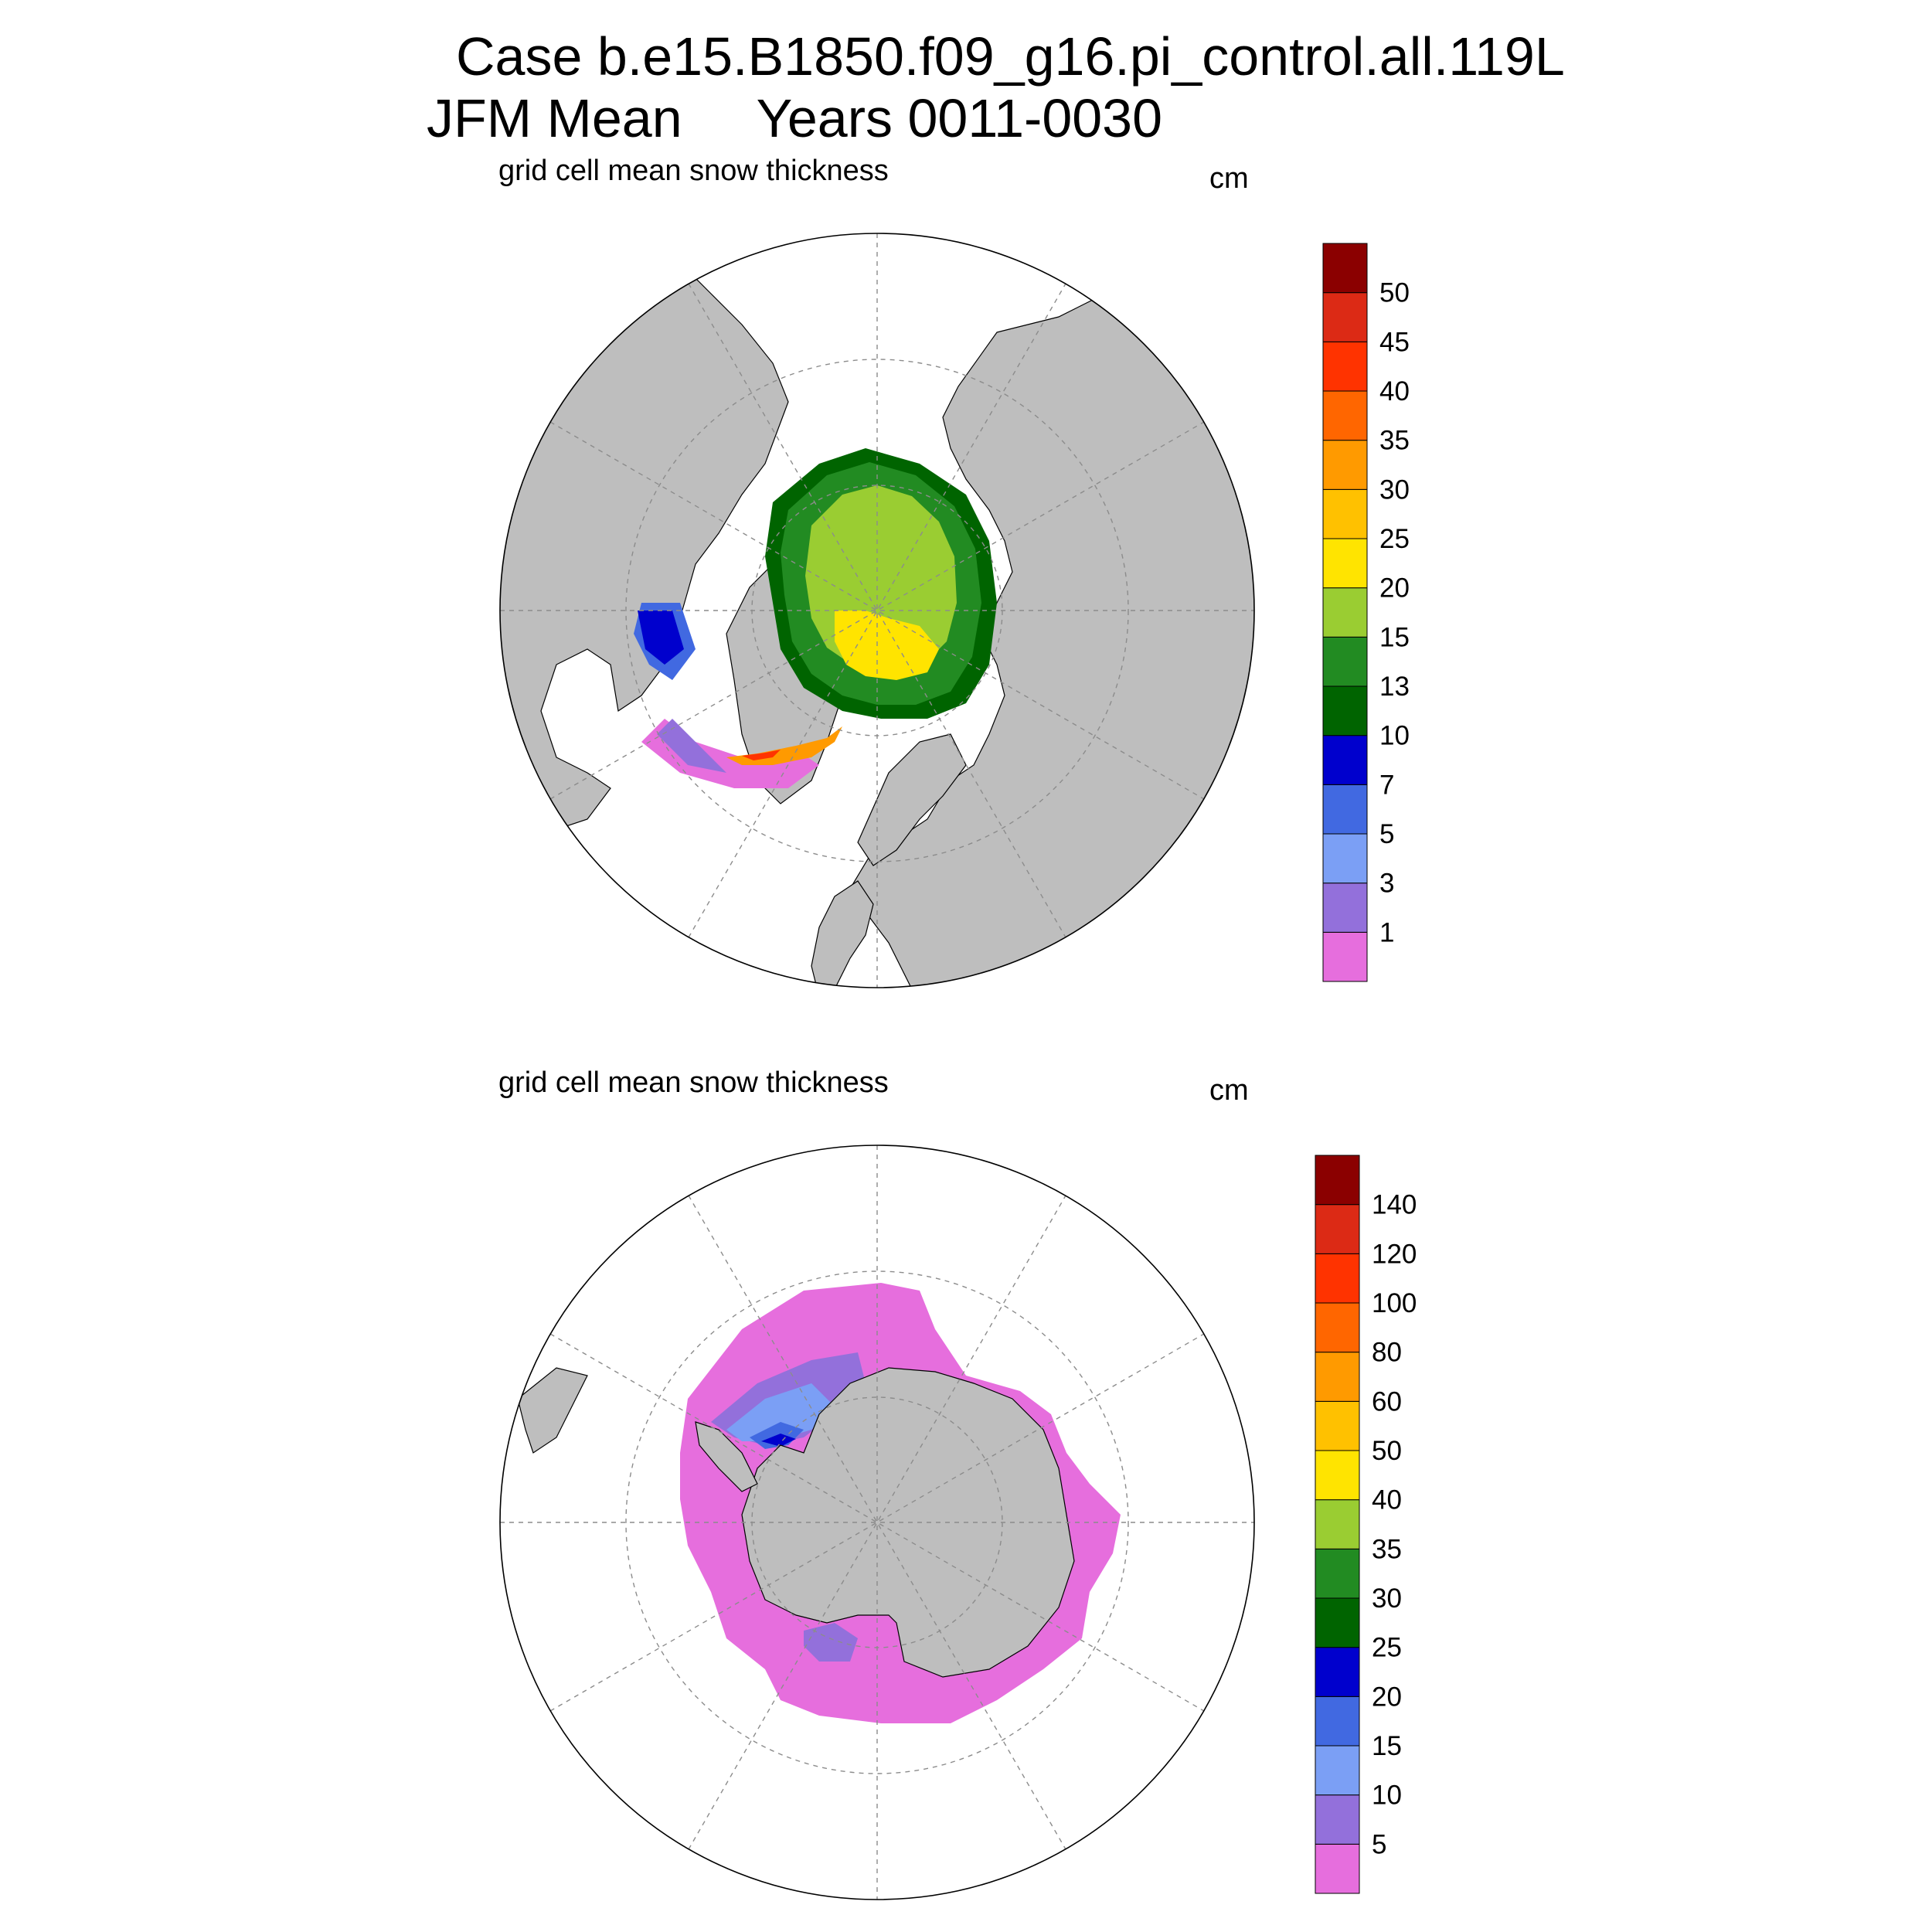  Describe the element at coordinates (1395, 1205) in the screenshot. I see `south-colorbar-tick-label: 140` at that location.